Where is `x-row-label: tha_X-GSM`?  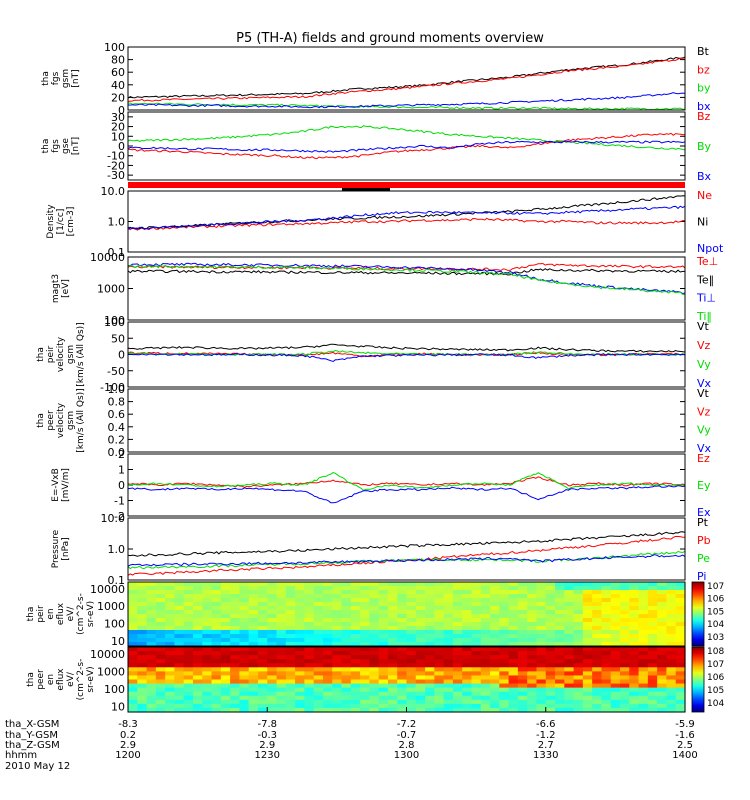 x-row-label: tha_X-GSM is located at coordinates (32, 724).